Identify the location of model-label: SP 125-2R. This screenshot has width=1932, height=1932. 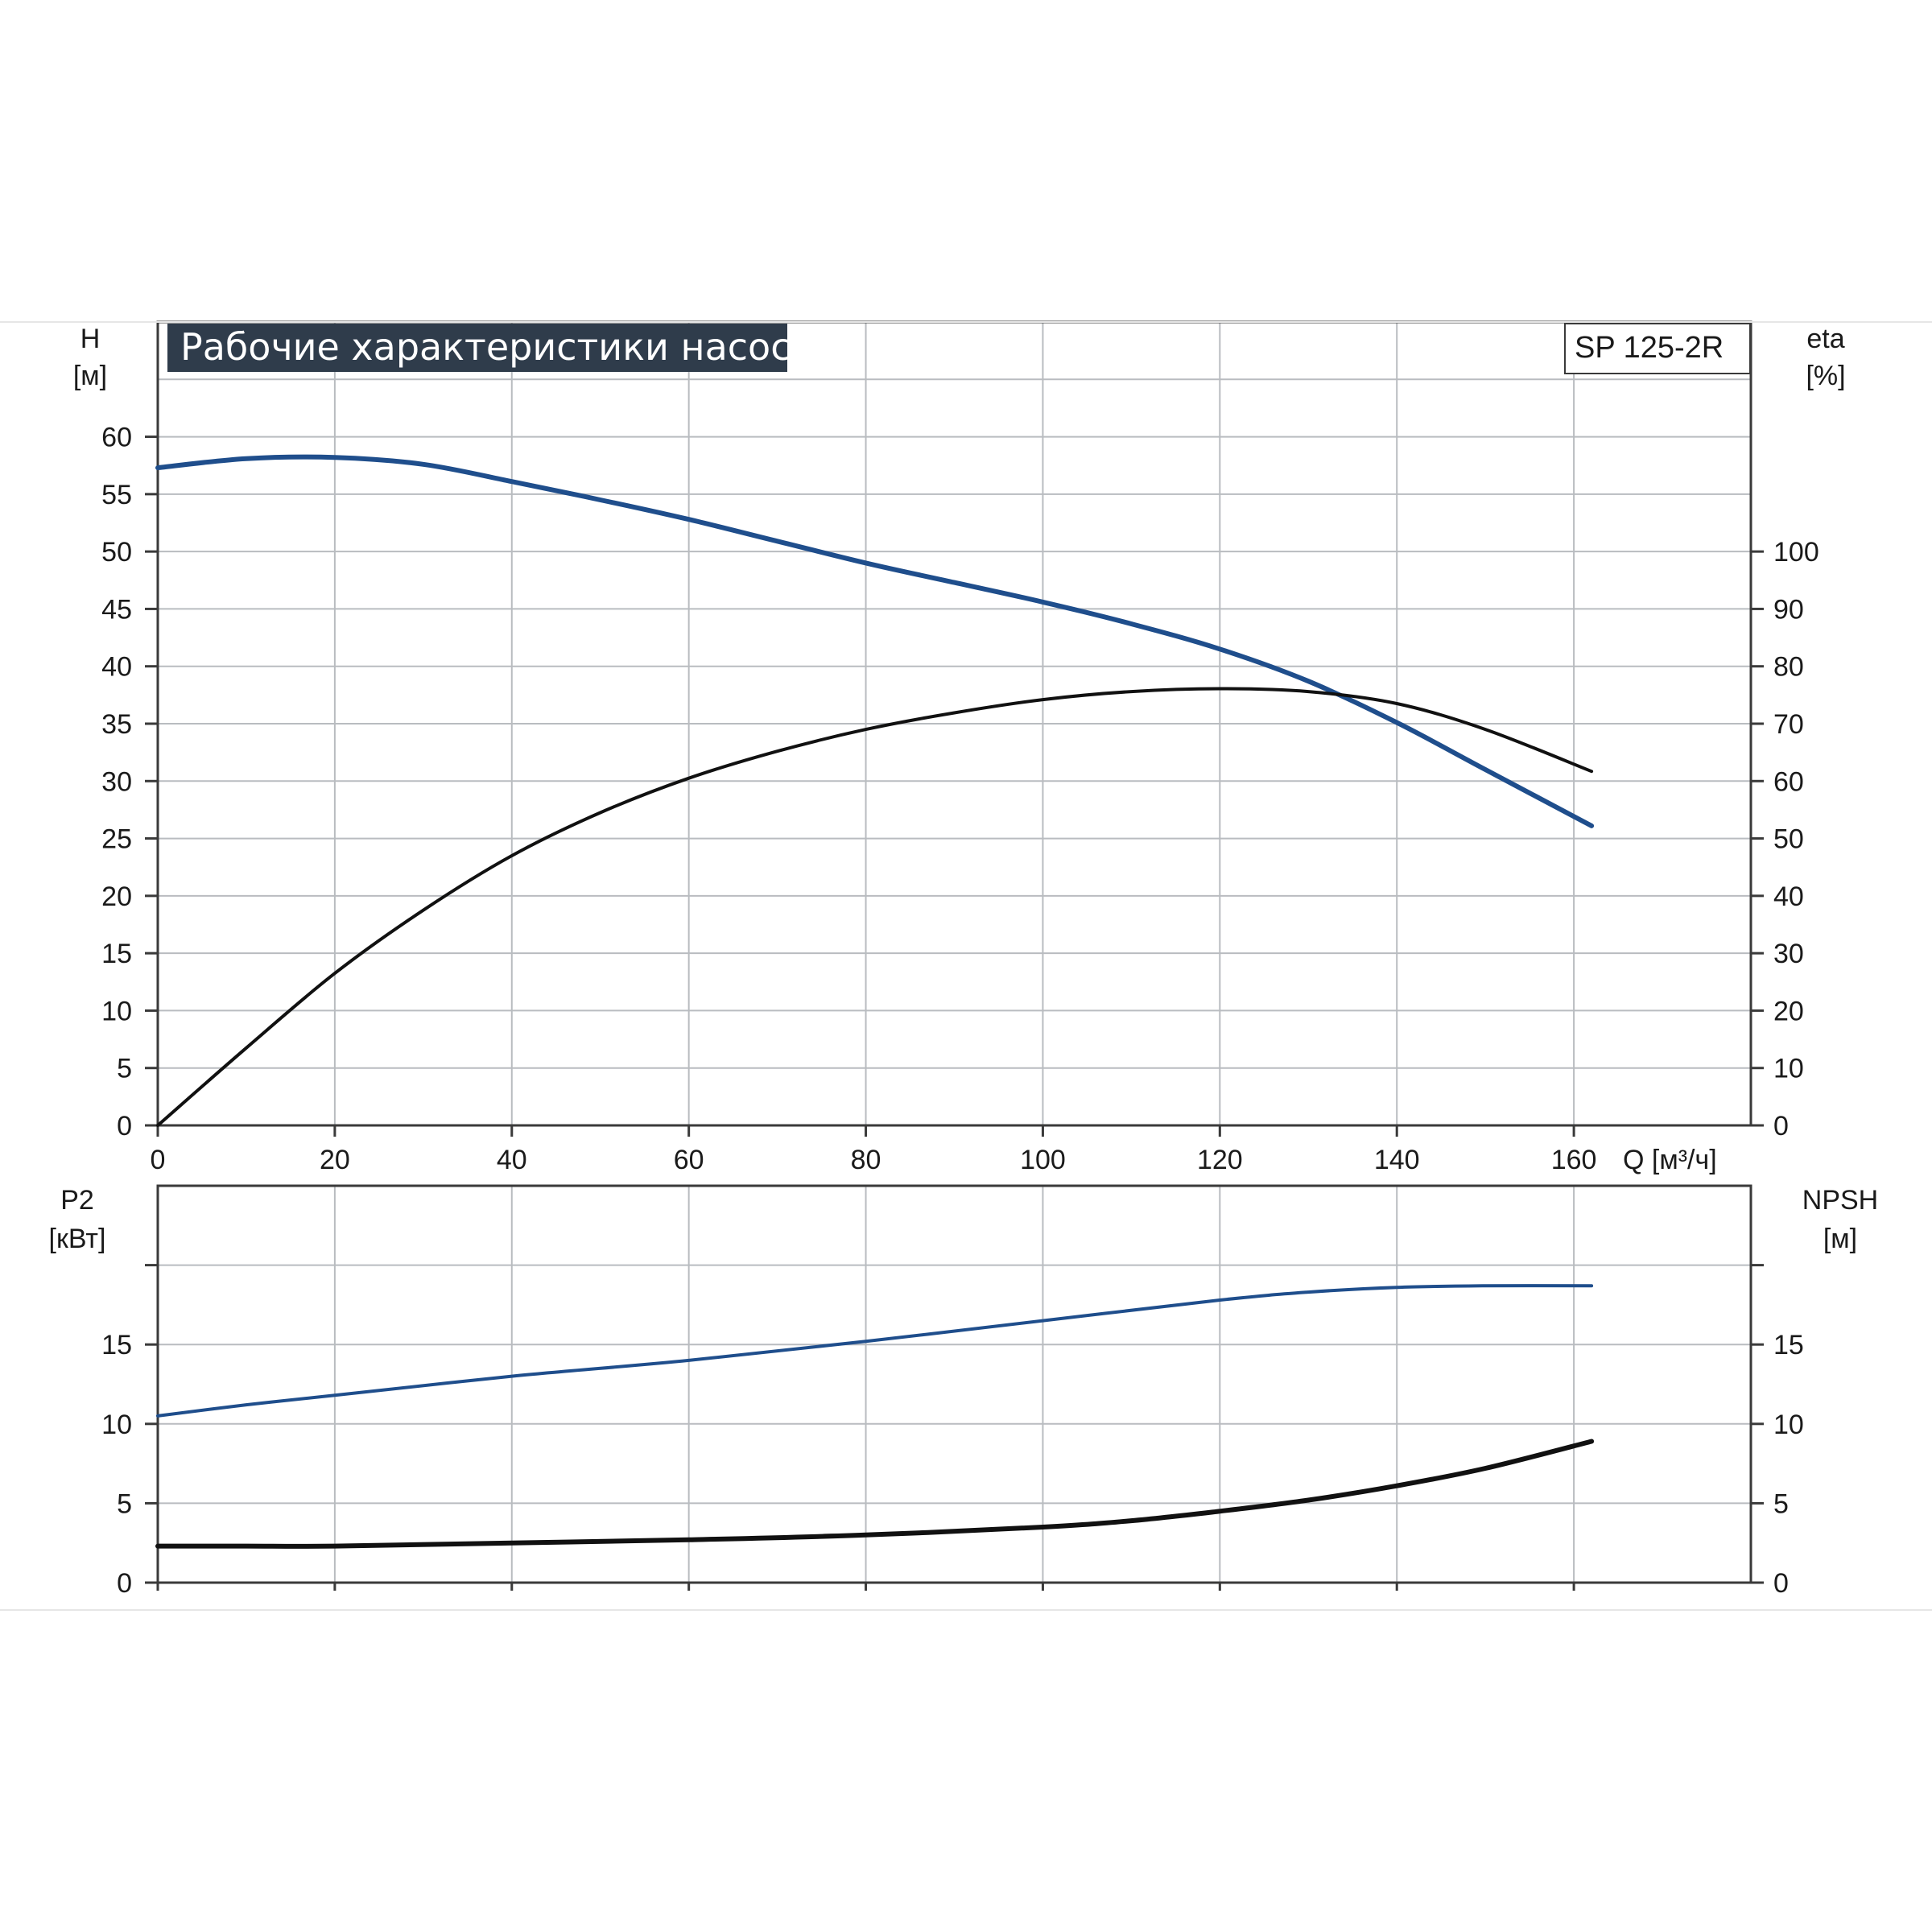
(1649, 348).